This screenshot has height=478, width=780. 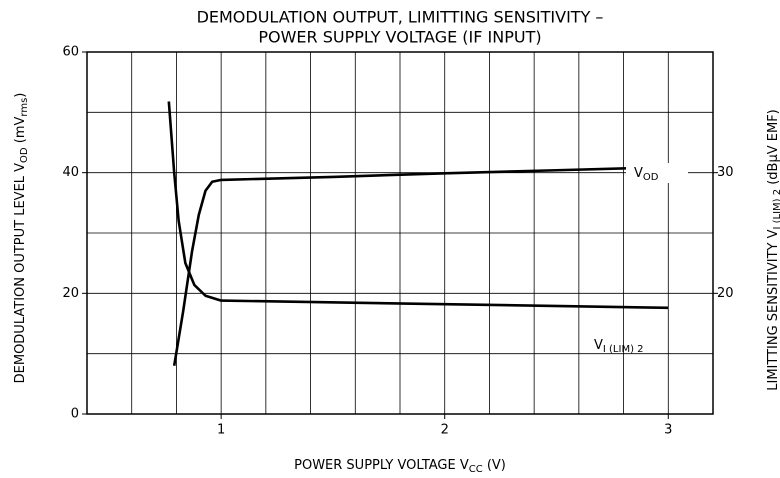 I want to click on y2-tick-label: 20, so click(x=725, y=293).